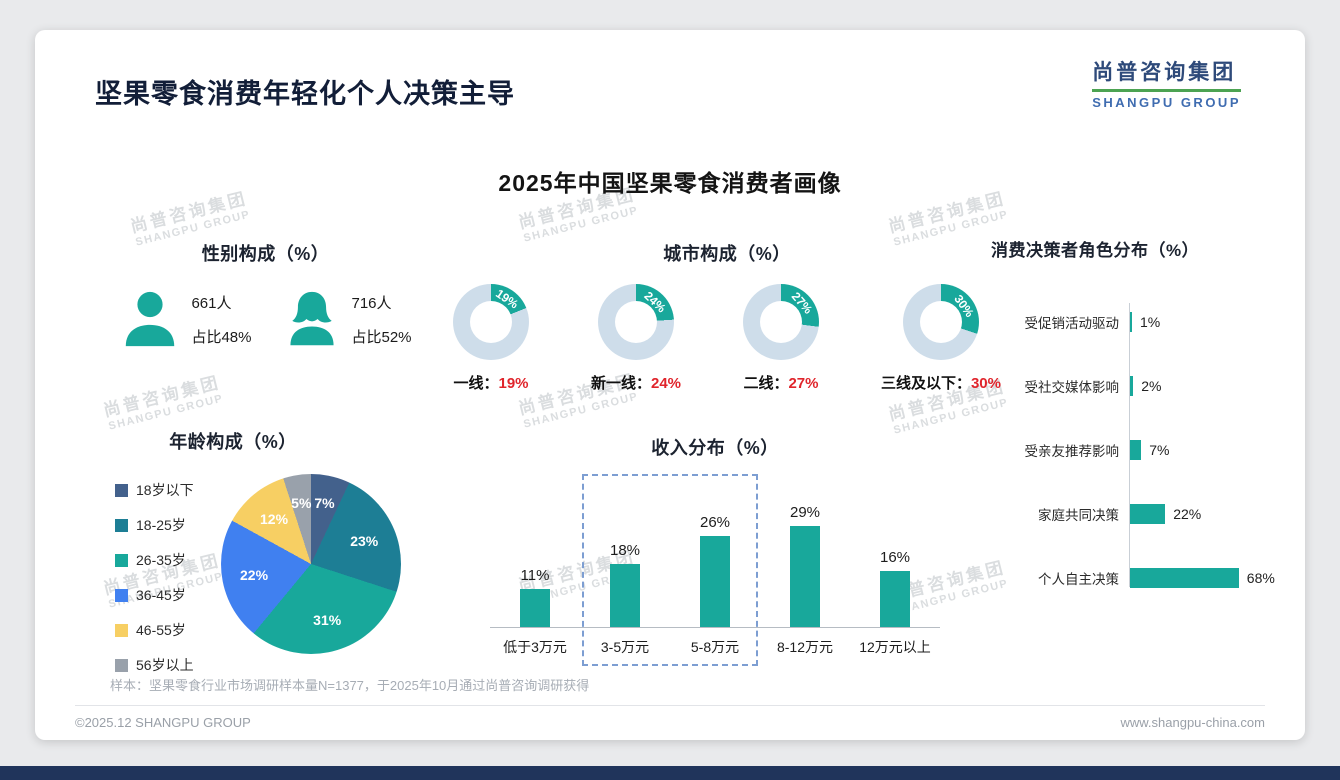 This screenshot has width=1340, height=780. I want to click on age-legend-item: 26-35岁, so click(154, 560).